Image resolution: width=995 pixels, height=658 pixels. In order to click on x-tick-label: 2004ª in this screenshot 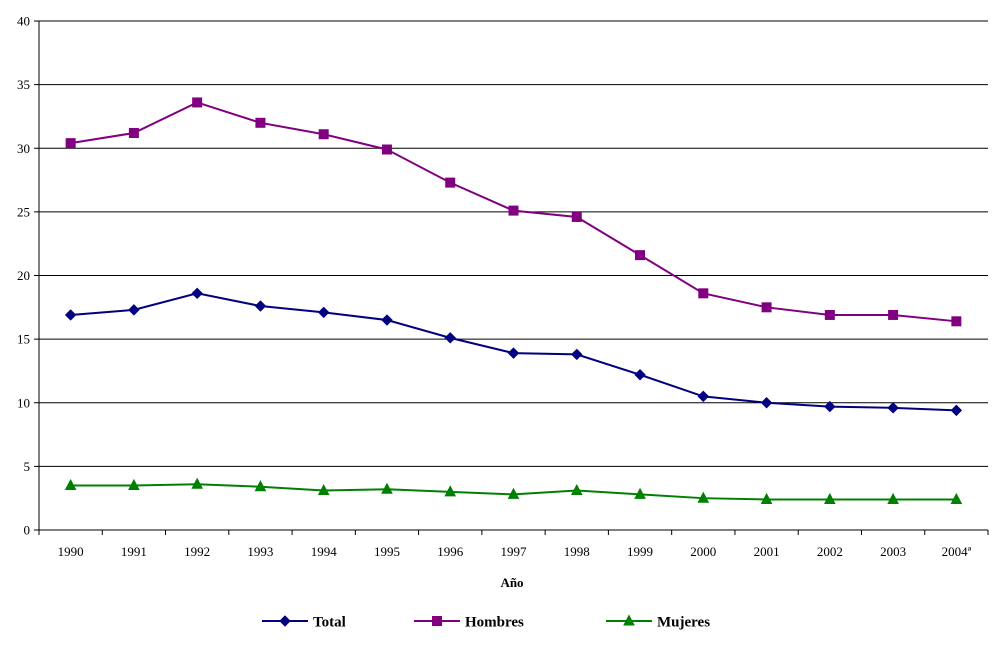, I will do `click(957, 551)`.